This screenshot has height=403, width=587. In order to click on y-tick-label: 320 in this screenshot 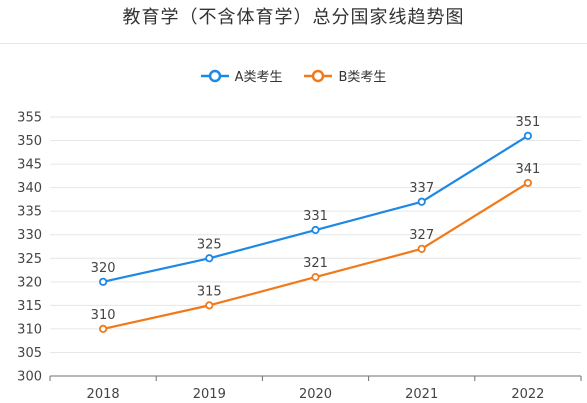, I will do `click(29, 282)`.